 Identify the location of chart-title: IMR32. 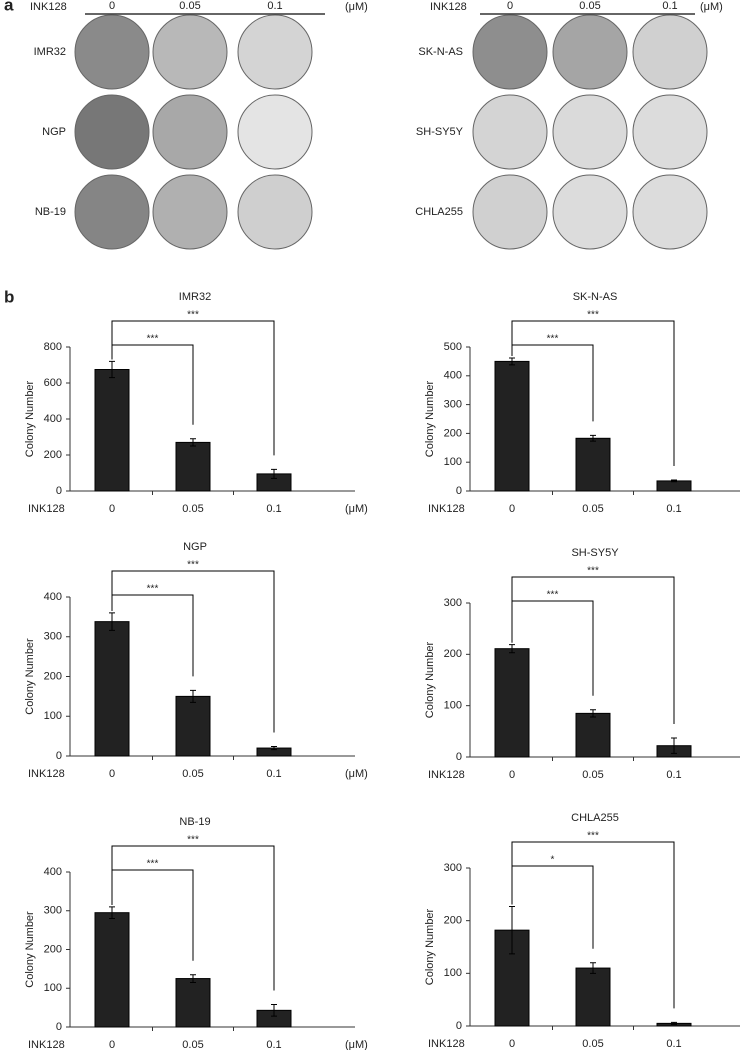
(195, 297).